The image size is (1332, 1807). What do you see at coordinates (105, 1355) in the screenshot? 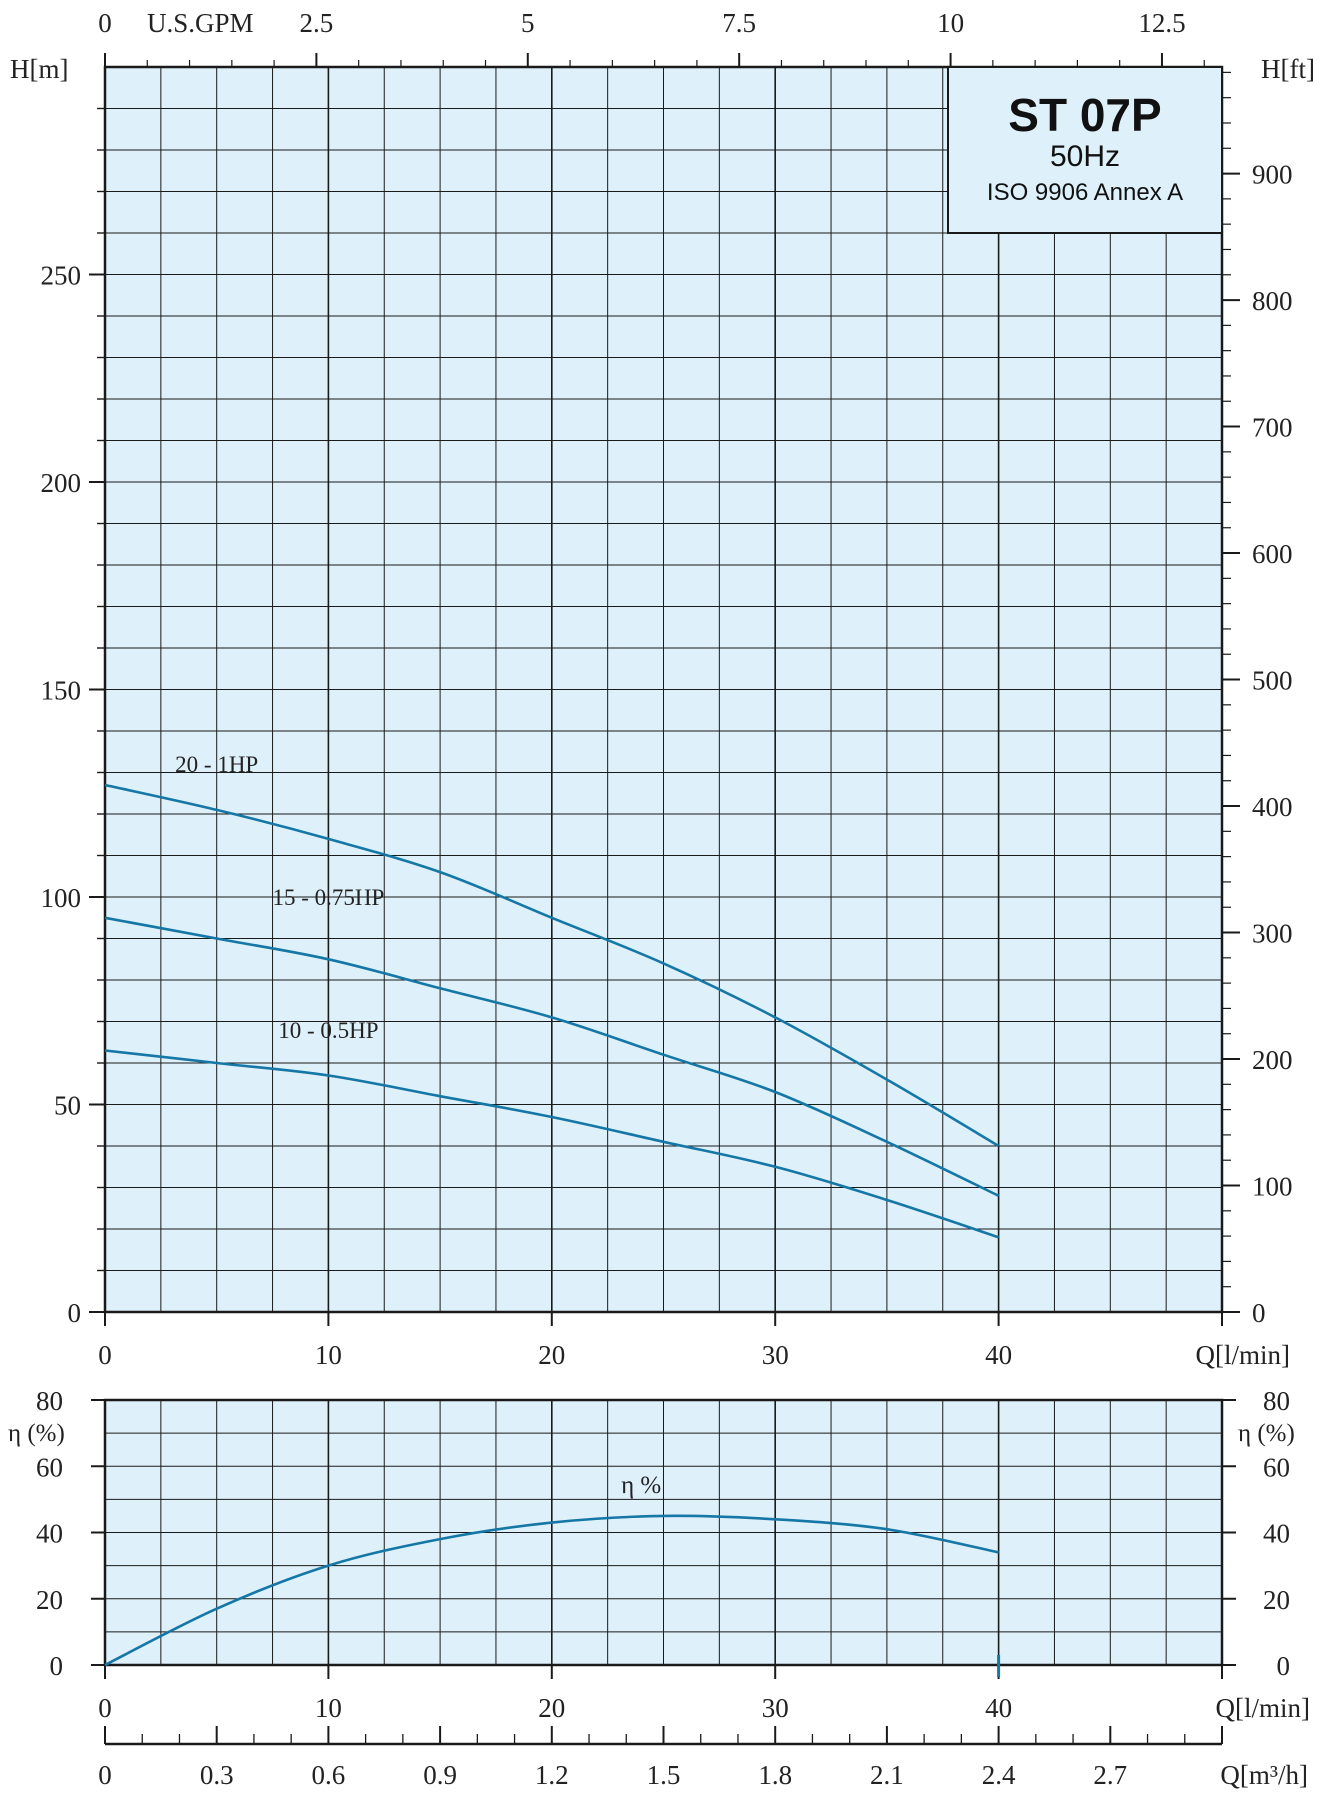
I see `head-x-tick-label: 0` at bounding box center [105, 1355].